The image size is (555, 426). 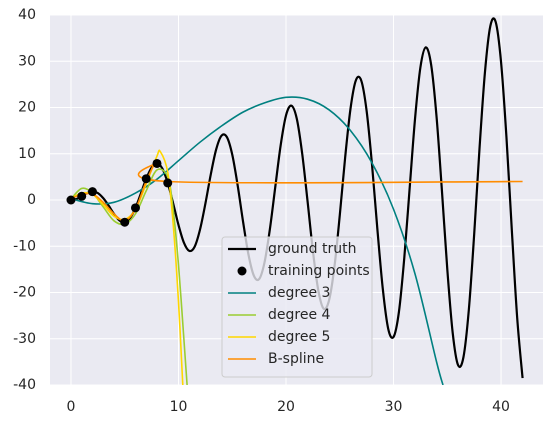 What do you see at coordinates (242, 271) in the screenshot?
I see `legend-marker` at bounding box center [242, 271].